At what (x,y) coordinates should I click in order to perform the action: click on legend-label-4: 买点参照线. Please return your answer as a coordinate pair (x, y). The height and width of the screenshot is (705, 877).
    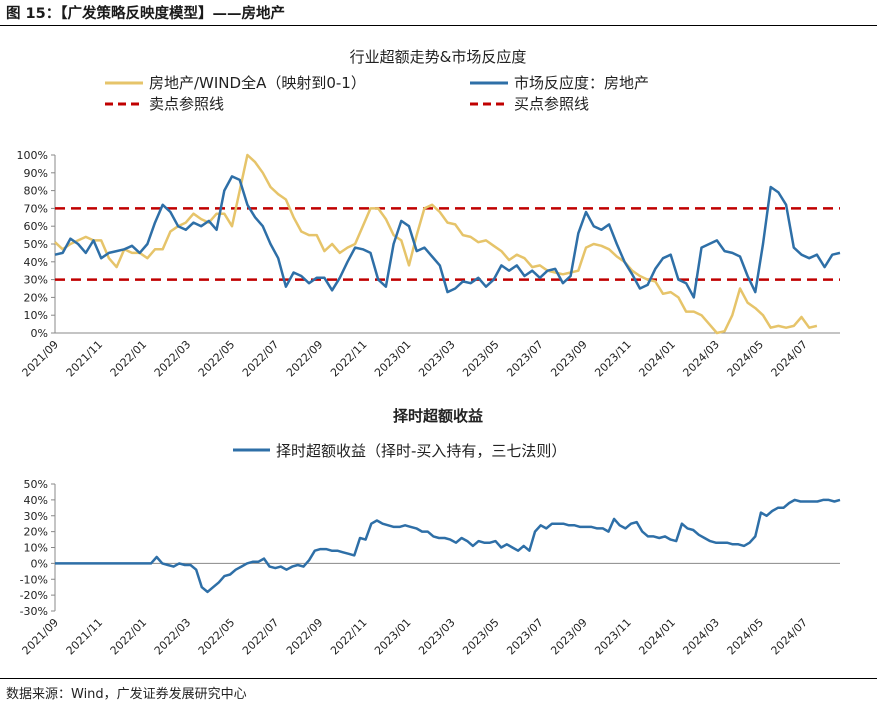
    Looking at the image, I should click on (551, 104).